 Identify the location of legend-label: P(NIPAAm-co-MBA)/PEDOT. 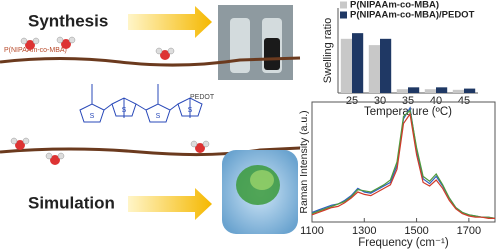
(412, 15).